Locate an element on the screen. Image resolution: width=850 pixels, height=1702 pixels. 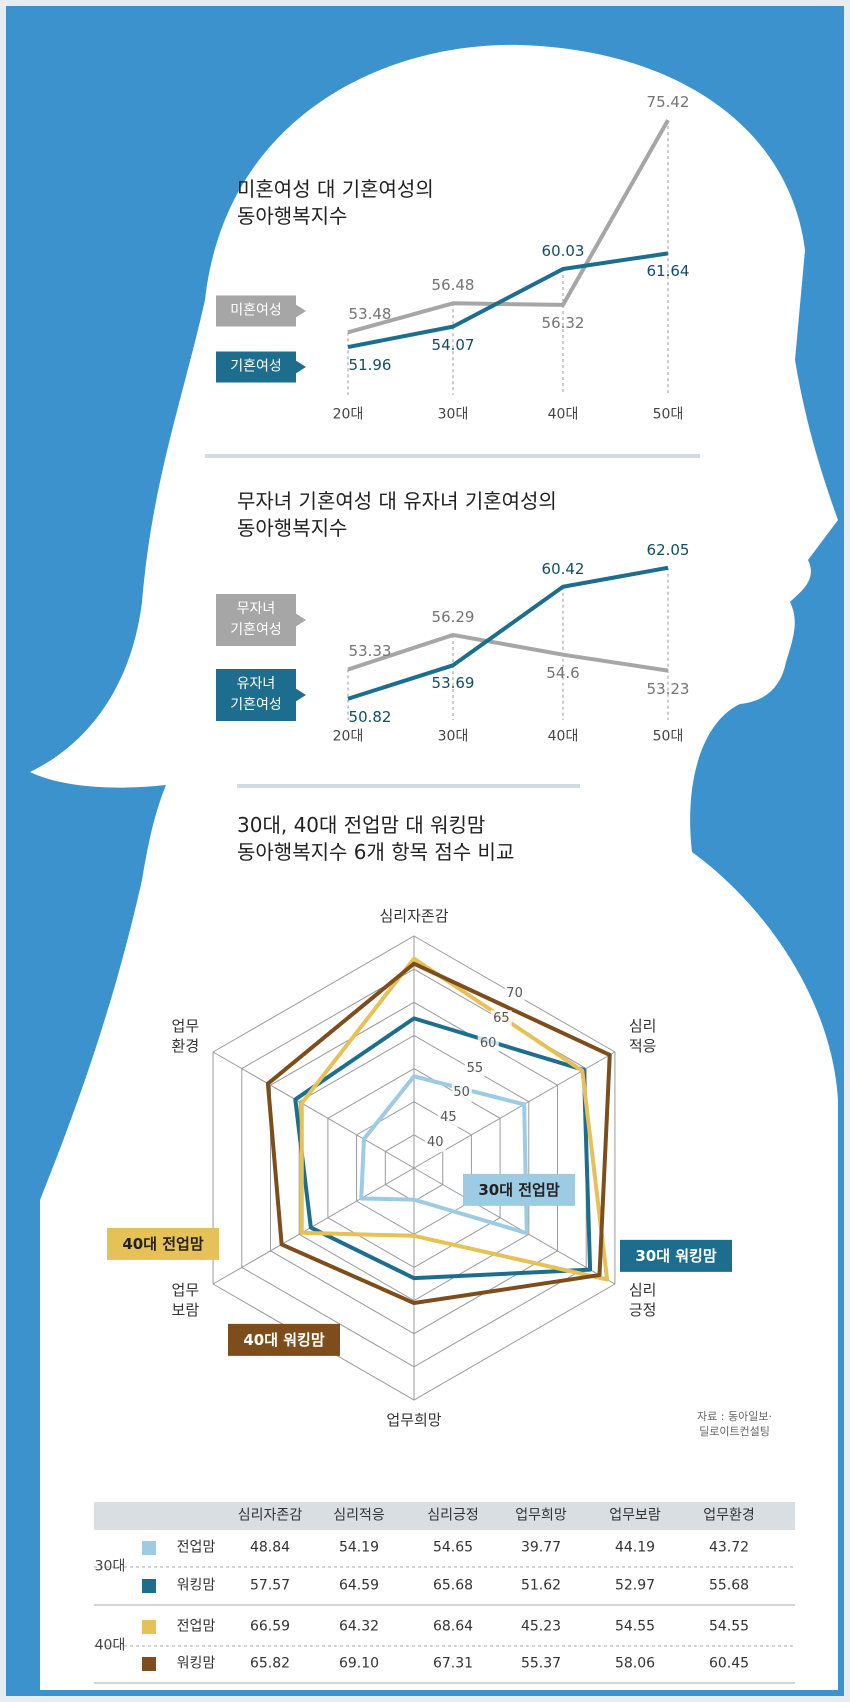
data-label: 53.69 is located at coordinates (453, 683).